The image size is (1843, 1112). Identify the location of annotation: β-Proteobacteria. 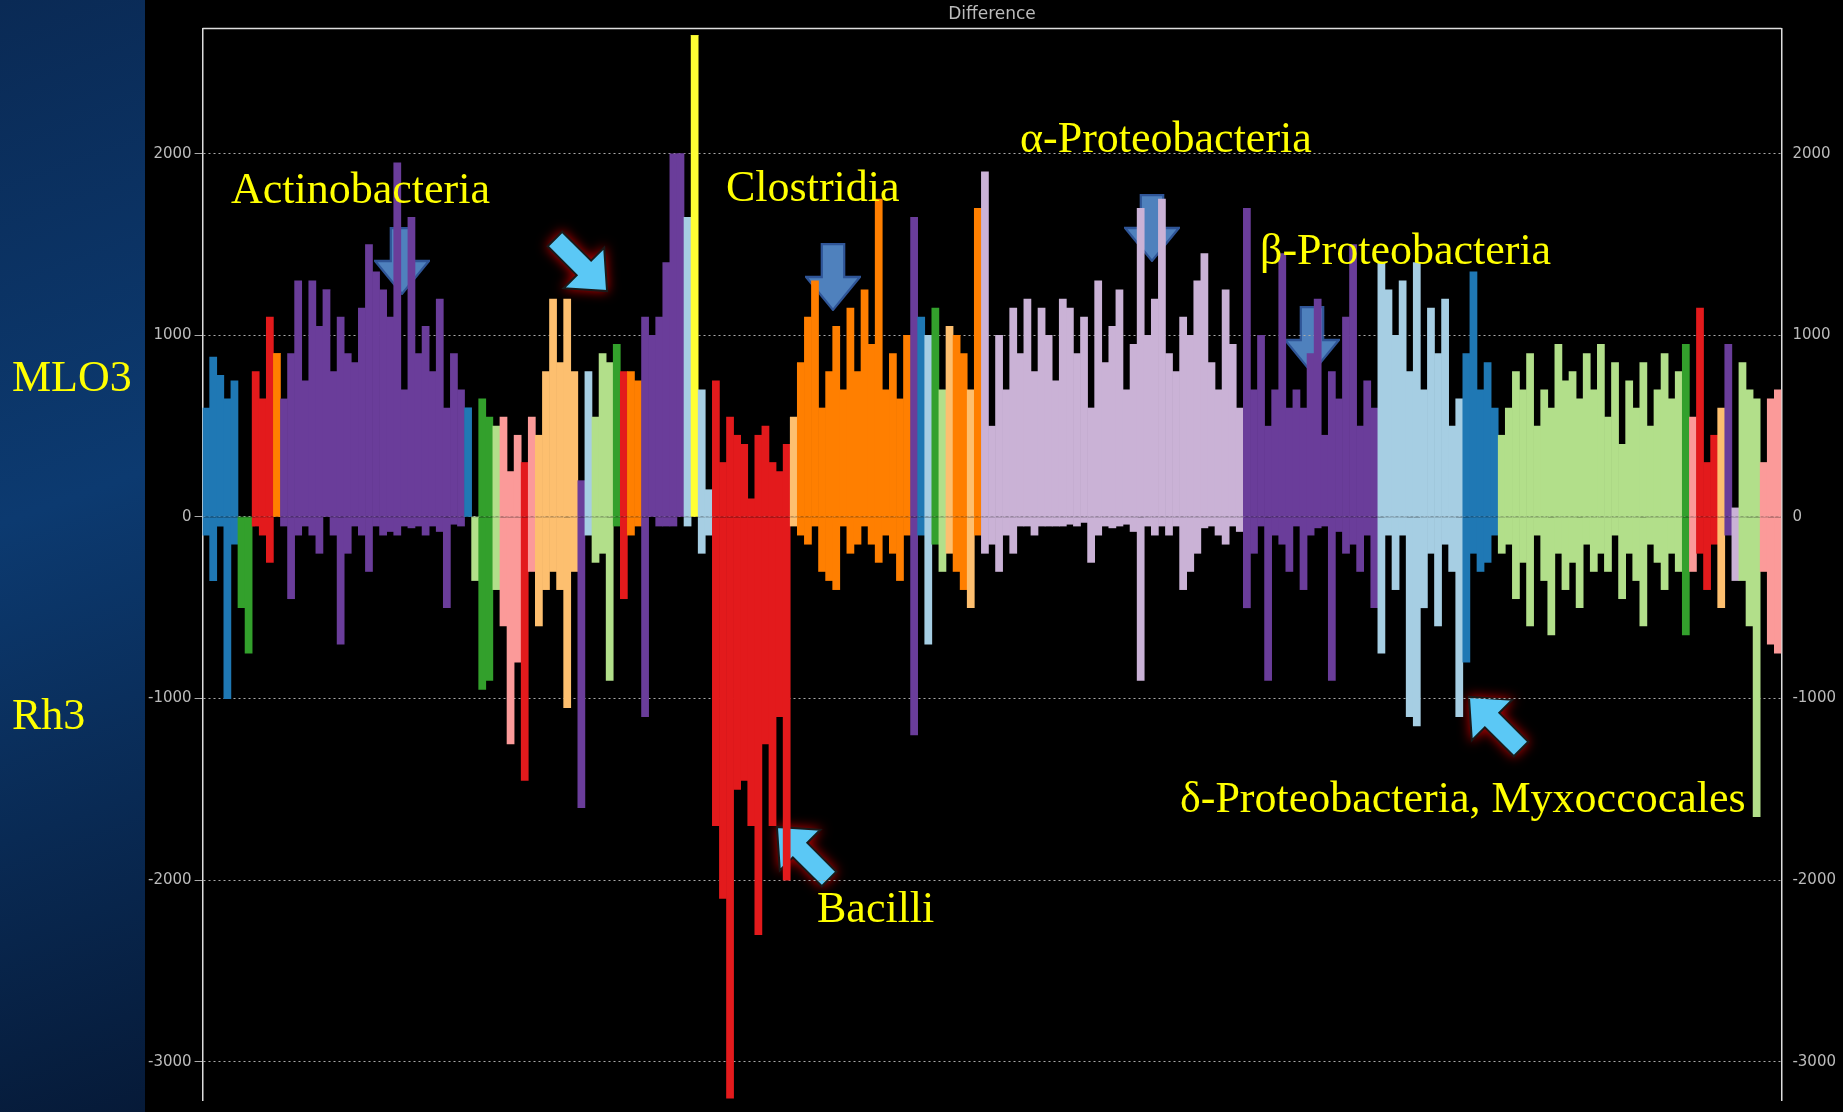
(1406, 250).